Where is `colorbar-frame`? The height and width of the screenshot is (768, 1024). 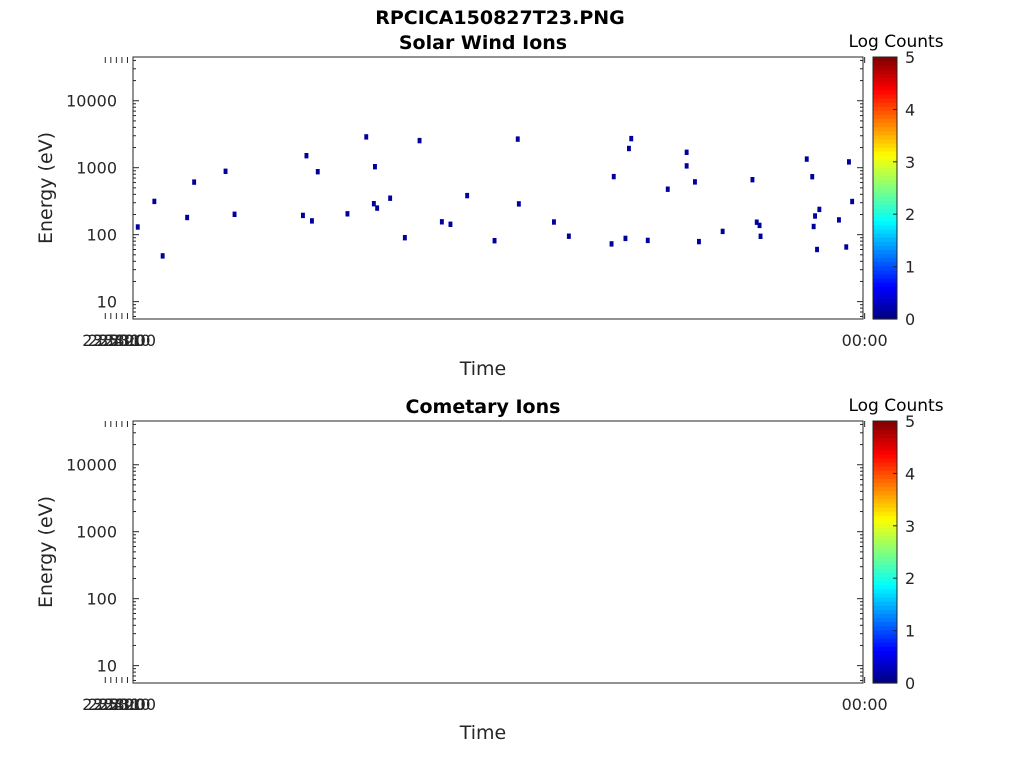 colorbar-frame is located at coordinates (885, 552).